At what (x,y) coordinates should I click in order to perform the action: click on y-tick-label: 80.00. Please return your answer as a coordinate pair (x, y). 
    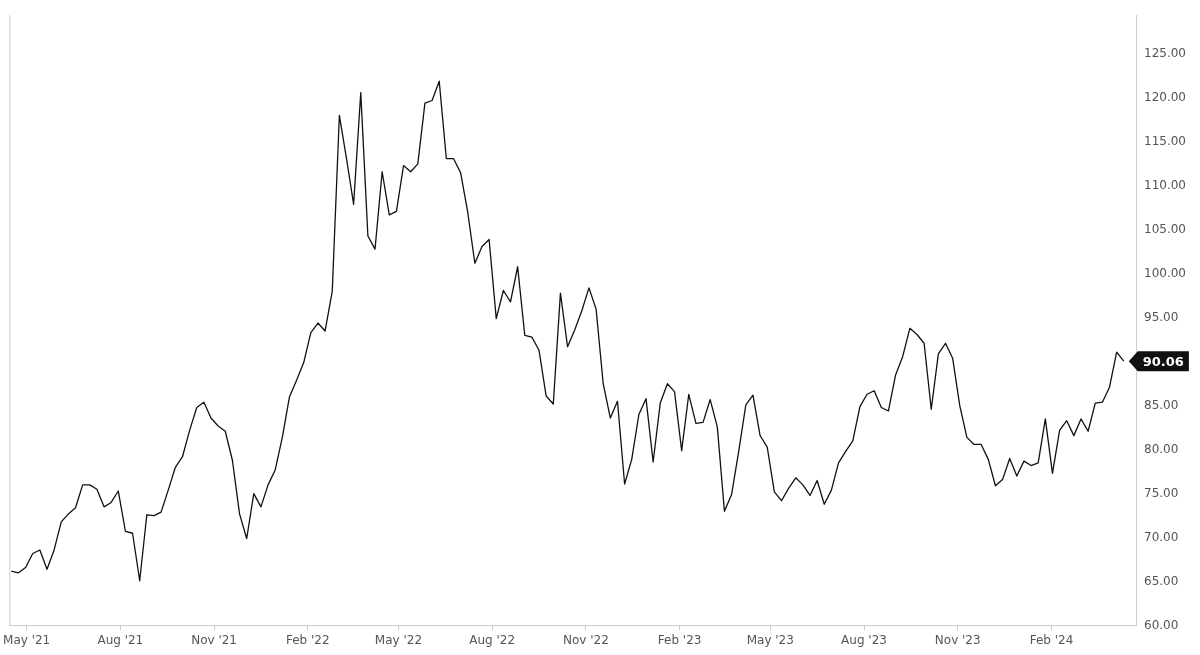
    Looking at the image, I should click on (1161, 448).